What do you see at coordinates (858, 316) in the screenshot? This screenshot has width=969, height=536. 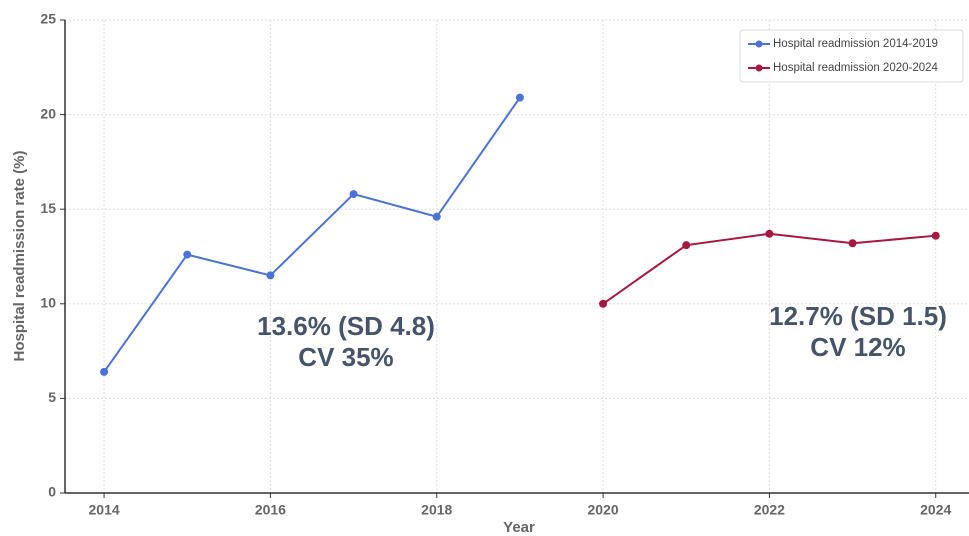 I see `annotation: 12.7% (SD 1.5)` at bounding box center [858, 316].